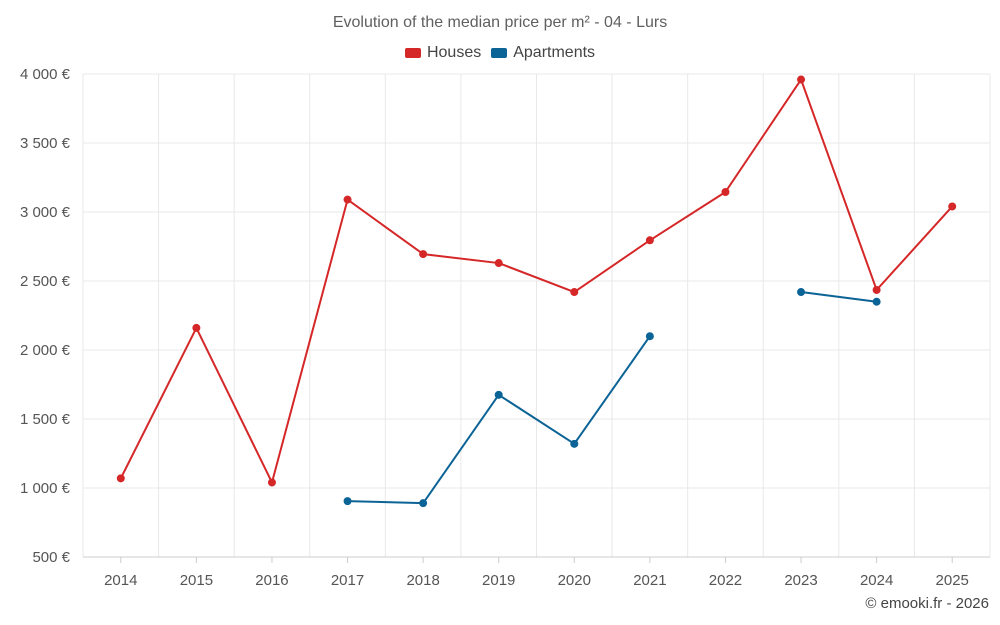 The image size is (1000, 625). I want to click on x-tick-label: 2019, so click(498, 580).